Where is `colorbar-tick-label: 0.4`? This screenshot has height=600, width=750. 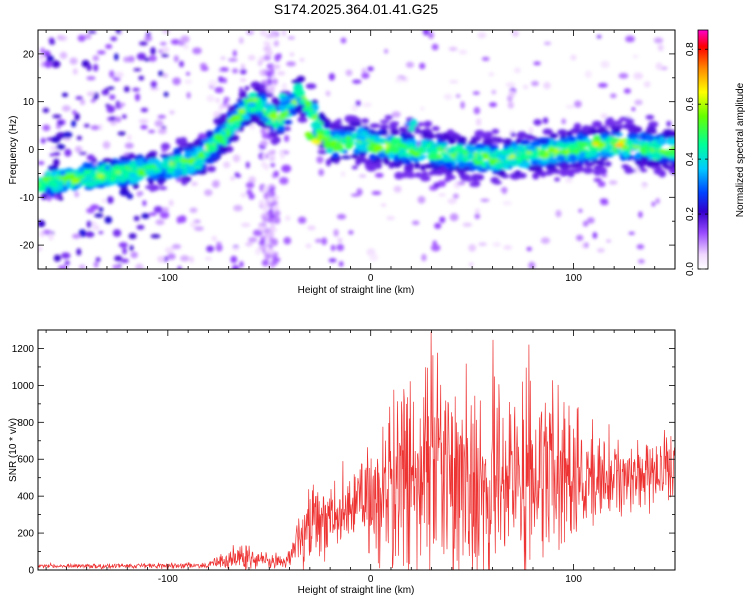
colorbar-tick-label: 0.4 is located at coordinates (690, 159).